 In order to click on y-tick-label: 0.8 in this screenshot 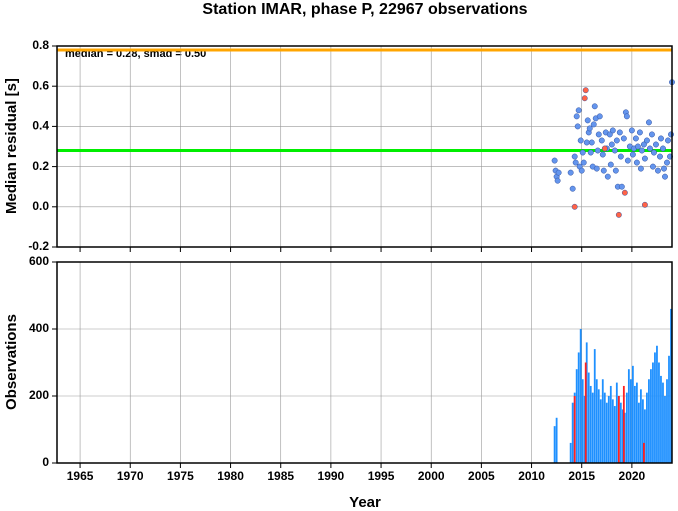, I will do `click(40, 45)`.